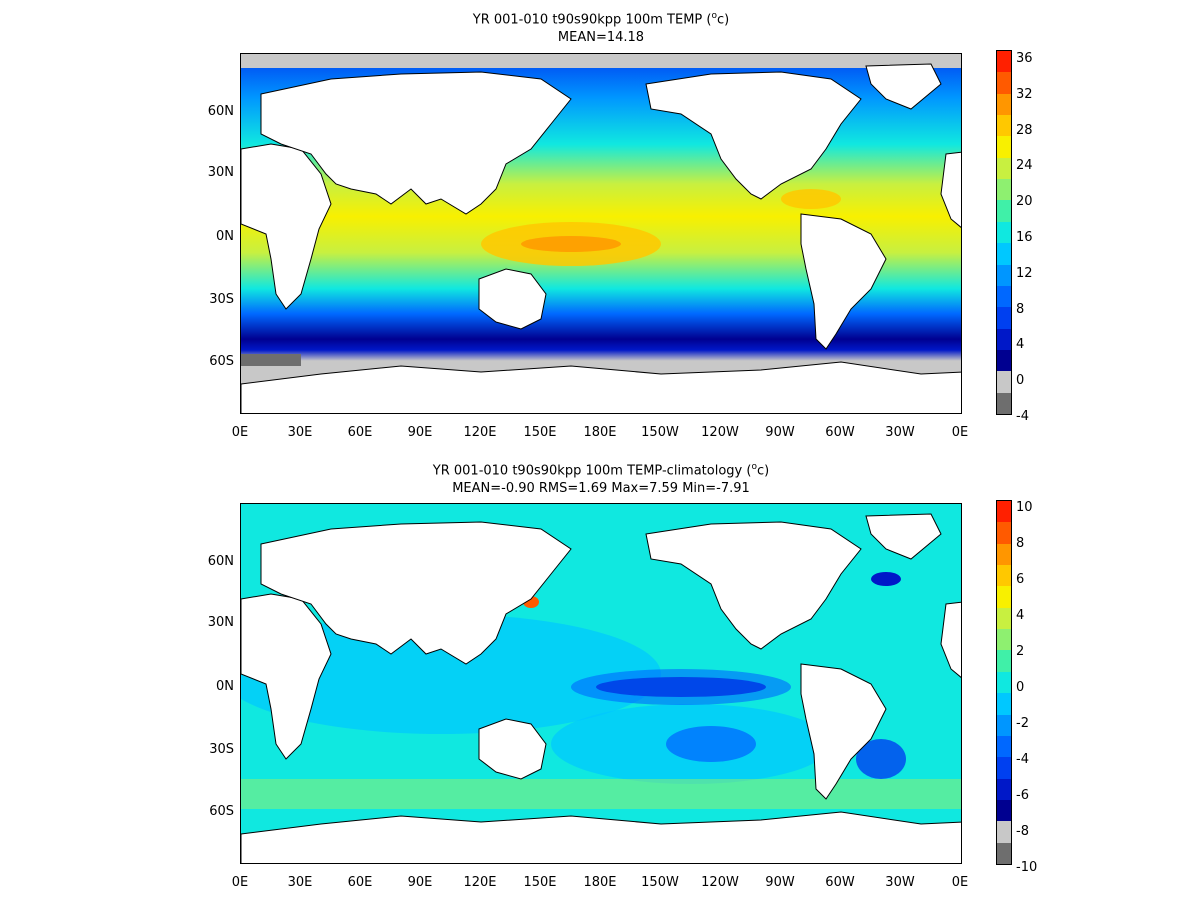  I want to click on top-lon-6: 180E, so click(600, 432).